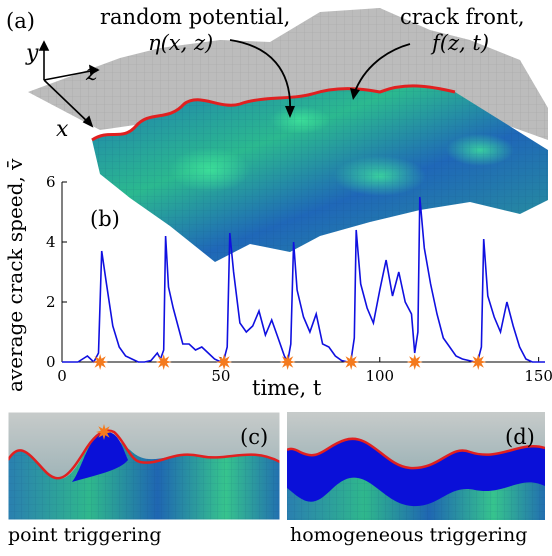  I want to click on y-tick-label: 4, so click(51, 242).